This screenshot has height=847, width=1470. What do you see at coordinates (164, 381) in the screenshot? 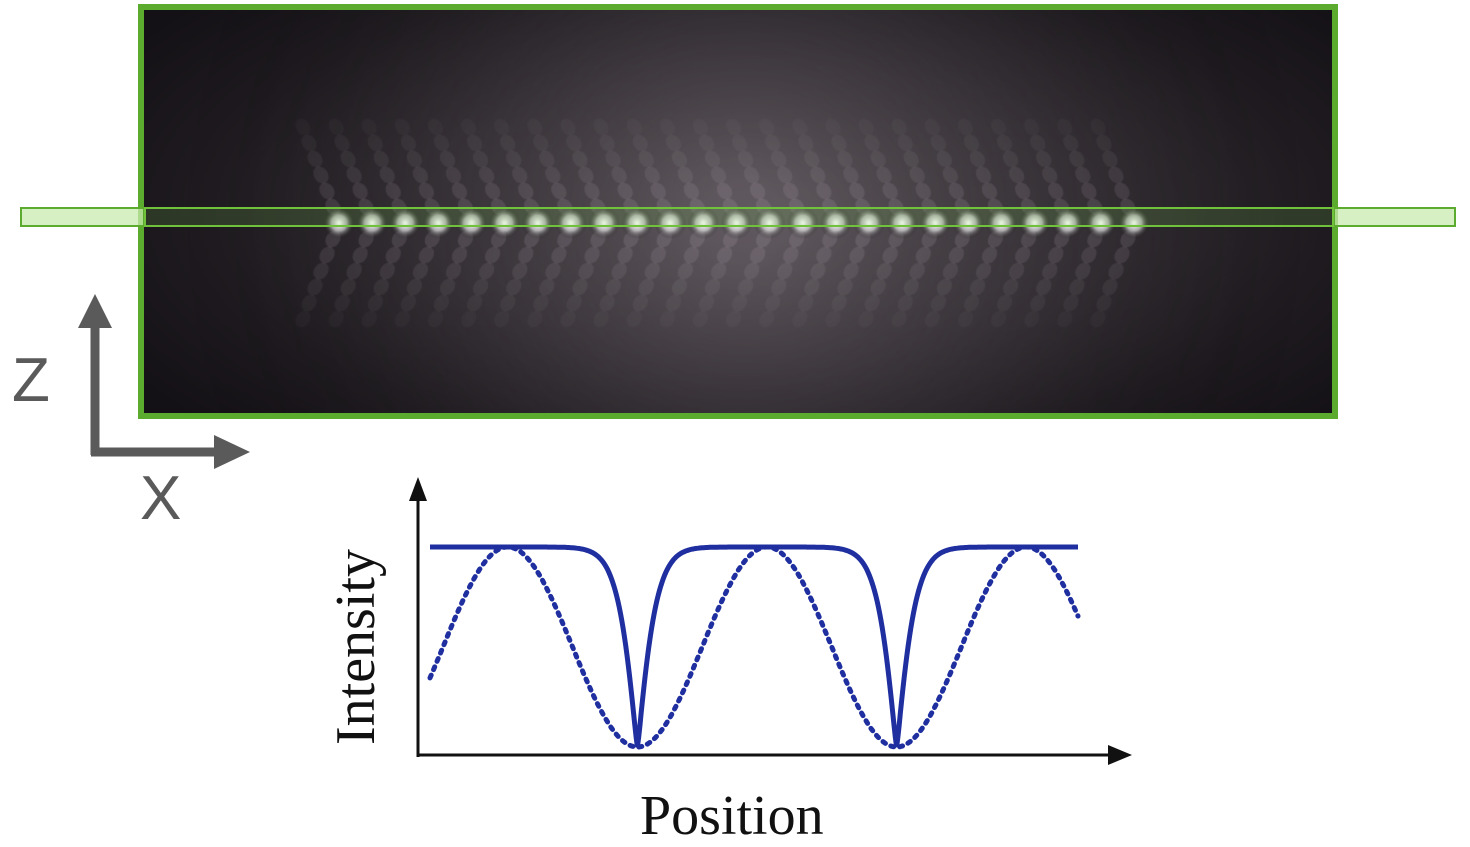
I see `coordinate-axes` at bounding box center [164, 381].